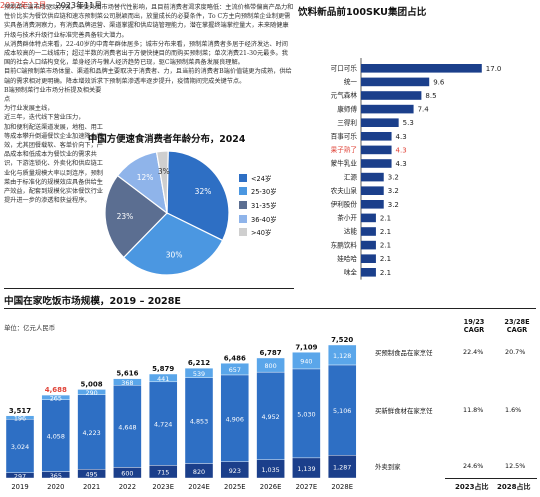  What do you see at coordinates (125, 216) in the screenshot?
I see `pie-data-label: 23%` at bounding box center [125, 216].